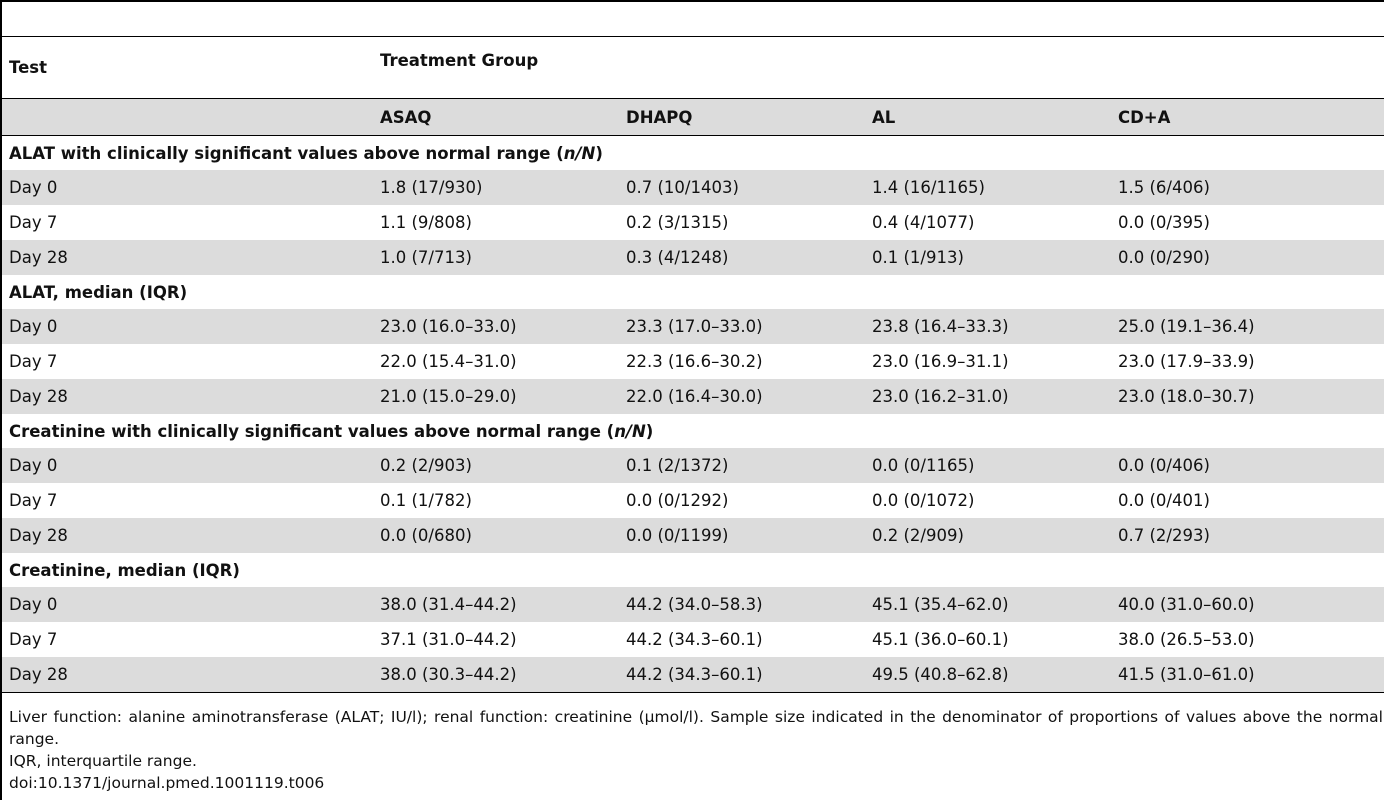 The image size is (1384, 800). Describe the element at coordinates (1247, 465) in the screenshot. I see `cell-value: 0.0 (0/406)` at that location.